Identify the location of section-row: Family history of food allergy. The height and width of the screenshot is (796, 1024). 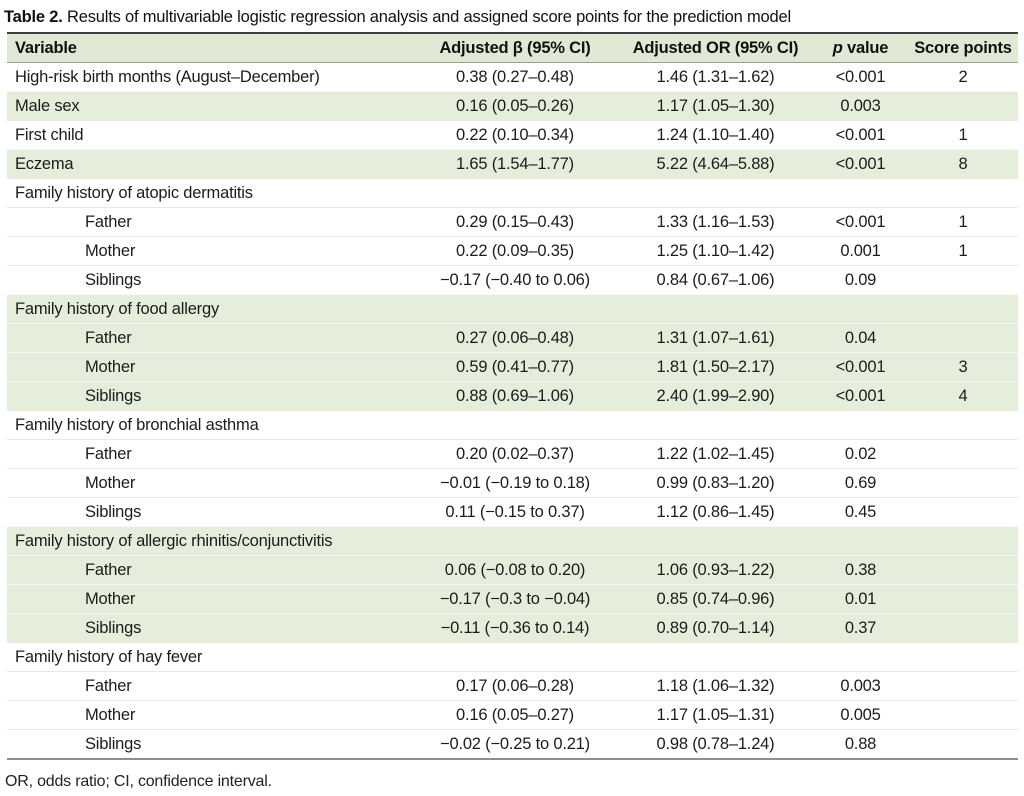
(512, 309).